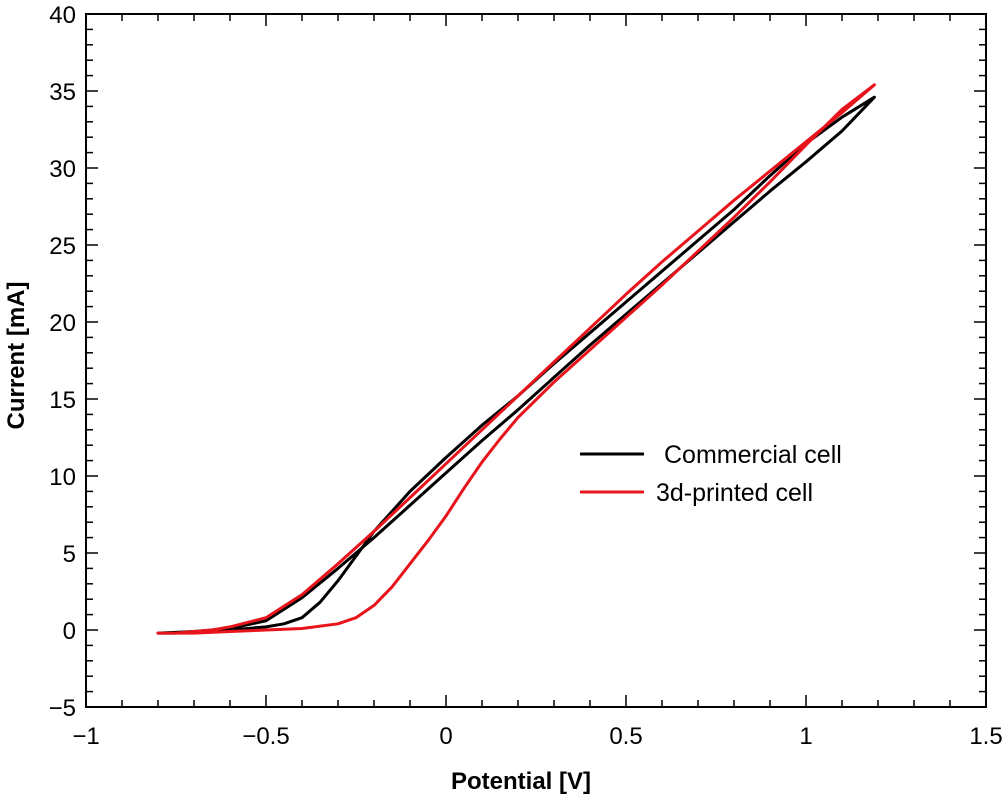 The image size is (1007, 801). What do you see at coordinates (985, 736) in the screenshot?
I see `x-tick-label: 1.5` at bounding box center [985, 736].